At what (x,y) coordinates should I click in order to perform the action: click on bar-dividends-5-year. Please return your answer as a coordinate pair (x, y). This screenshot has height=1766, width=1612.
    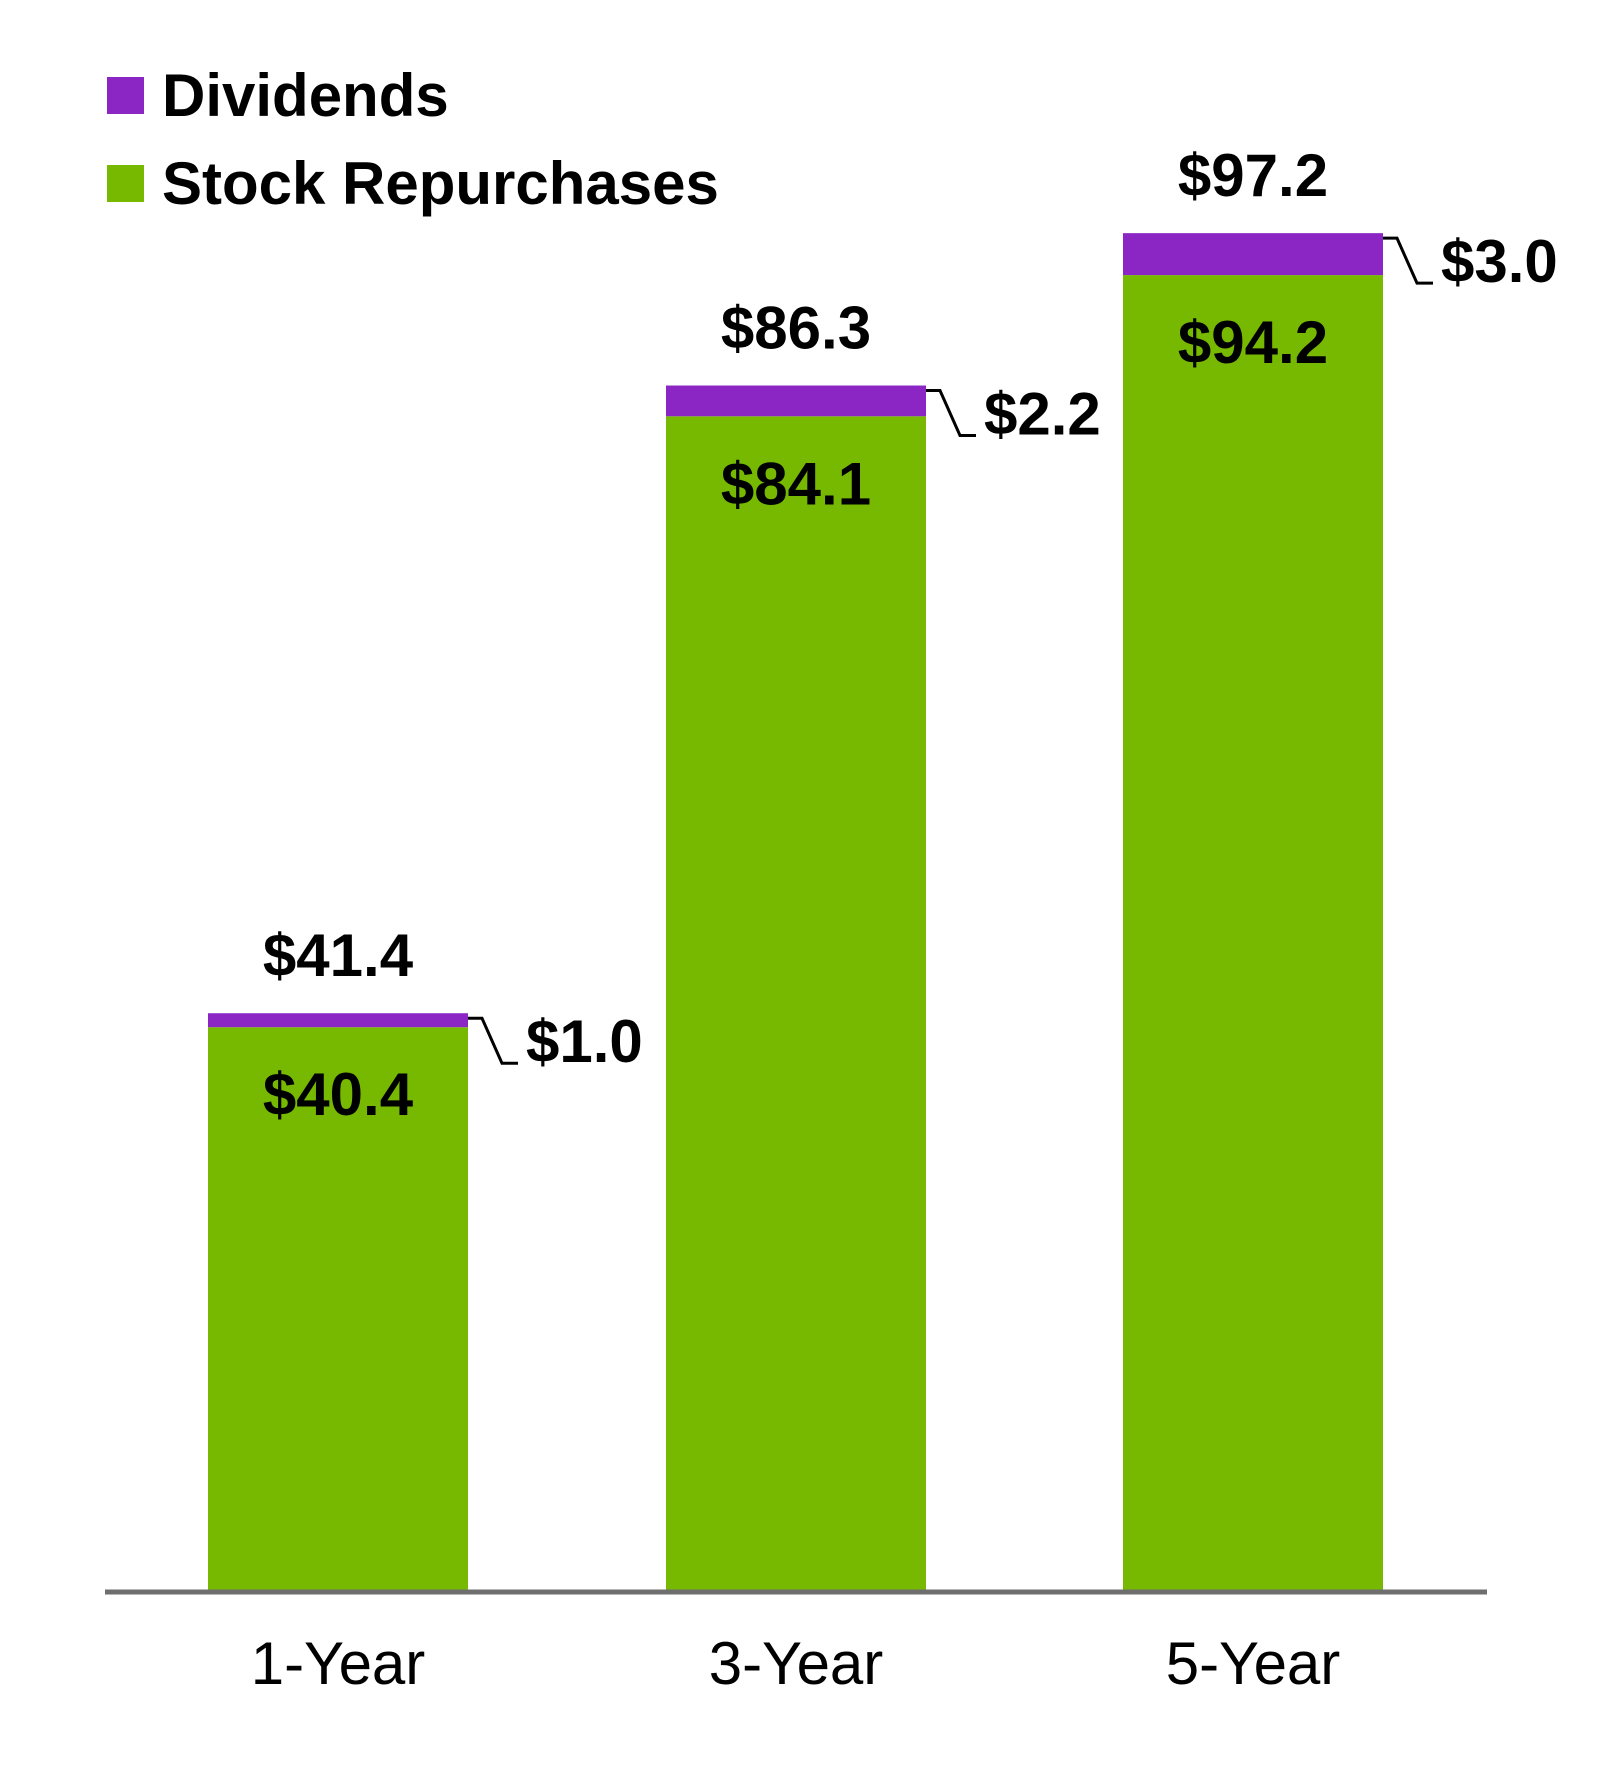
    Looking at the image, I should click on (1253, 254).